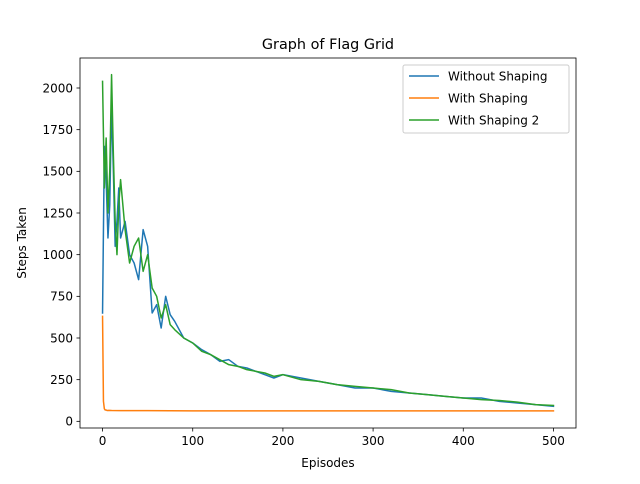  I want to click on y-tick-label: 500, so click(61, 338).